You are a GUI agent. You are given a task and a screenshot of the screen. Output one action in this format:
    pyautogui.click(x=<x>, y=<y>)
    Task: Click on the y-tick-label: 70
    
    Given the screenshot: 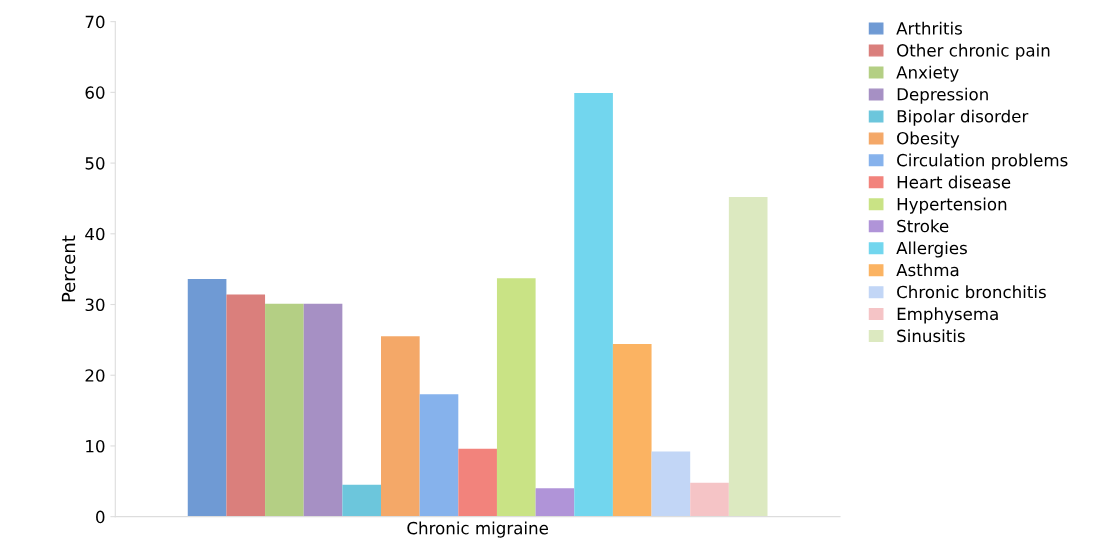 What is the action you would take?
    pyautogui.click(x=95, y=22)
    